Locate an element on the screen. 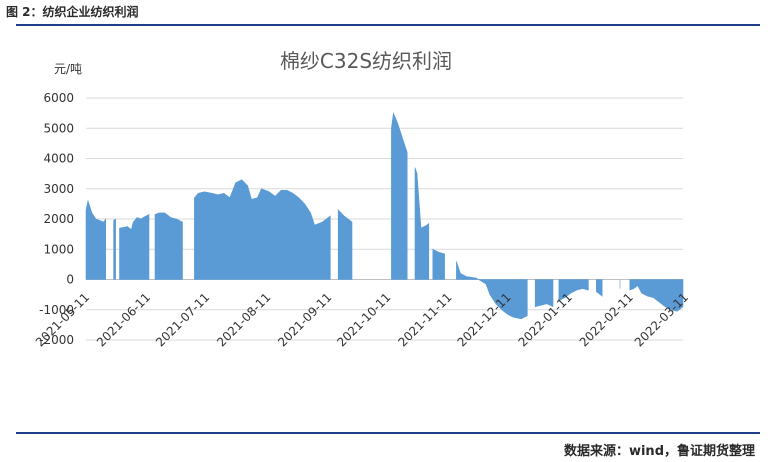  x-tick-label: 2021-06-11 is located at coordinates (123, 319).